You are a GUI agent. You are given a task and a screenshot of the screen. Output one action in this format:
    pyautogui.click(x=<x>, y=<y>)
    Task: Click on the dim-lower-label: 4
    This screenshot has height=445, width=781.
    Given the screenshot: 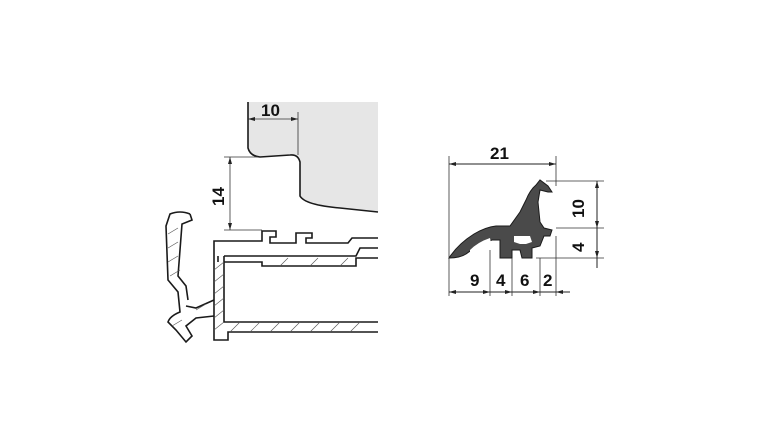 What is the action you would take?
    pyautogui.click(x=578, y=247)
    